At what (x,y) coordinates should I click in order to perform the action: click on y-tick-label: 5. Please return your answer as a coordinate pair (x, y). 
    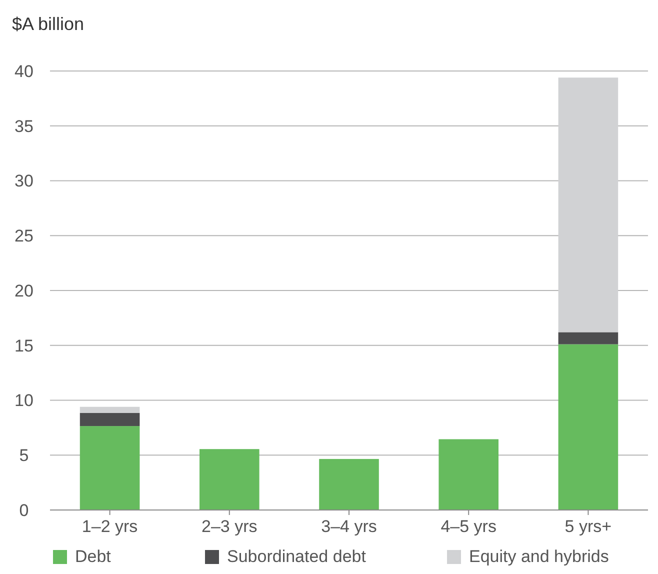
    Looking at the image, I should click on (24, 456).